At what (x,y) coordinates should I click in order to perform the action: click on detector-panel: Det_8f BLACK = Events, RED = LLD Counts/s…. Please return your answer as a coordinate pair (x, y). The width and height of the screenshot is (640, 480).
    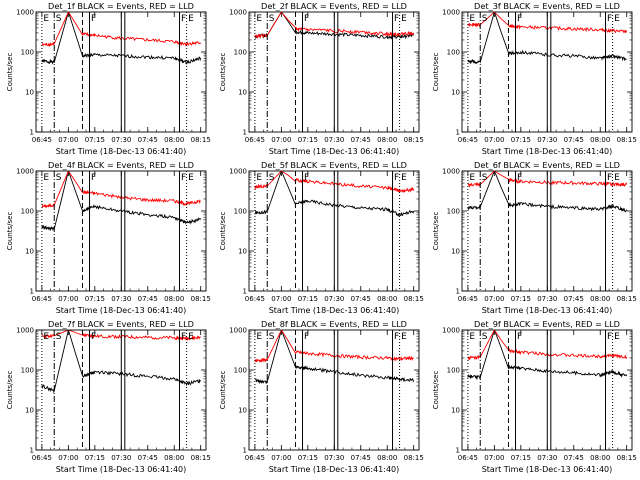
    Looking at the image, I should click on (321, 396).